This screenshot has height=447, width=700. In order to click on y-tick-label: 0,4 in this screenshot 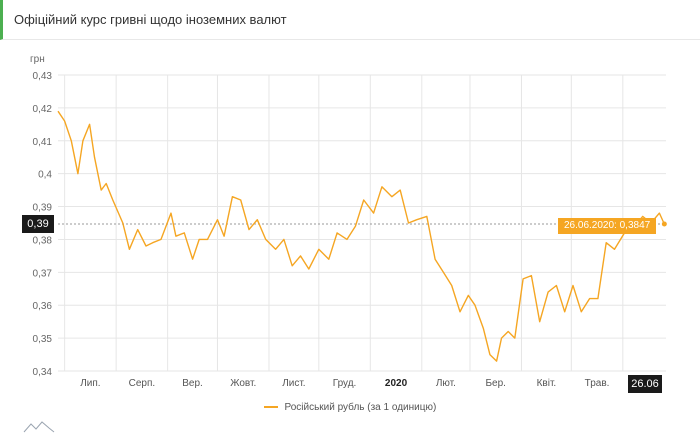, I will do `click(45, 175)`.